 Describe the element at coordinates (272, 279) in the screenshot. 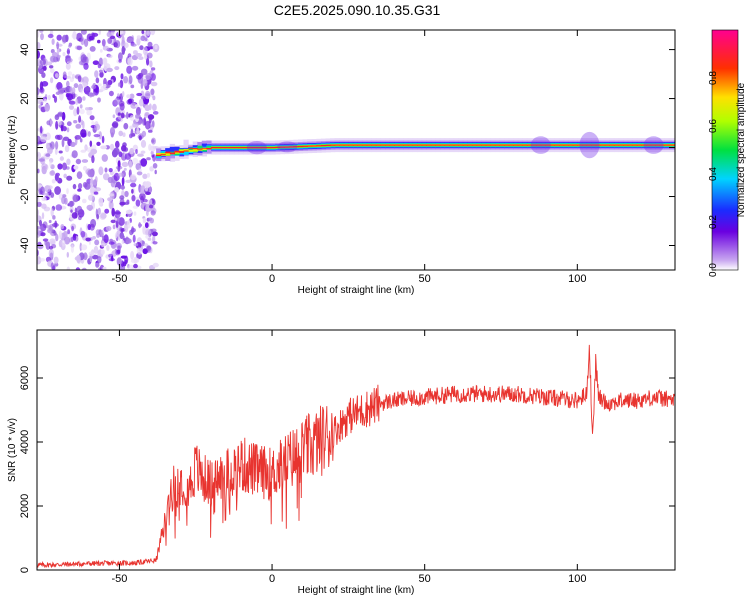

I see `spectrogram-xtick-label: 0` at that location.